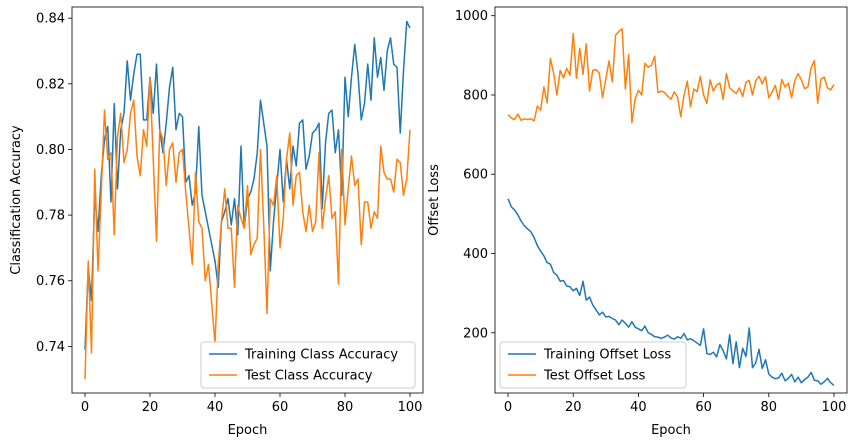 The image size is (855, 448). Describe the element at coordinates (308, 376) in the screenshot. I see `legend-label: Test Class Accuracy` at that location.